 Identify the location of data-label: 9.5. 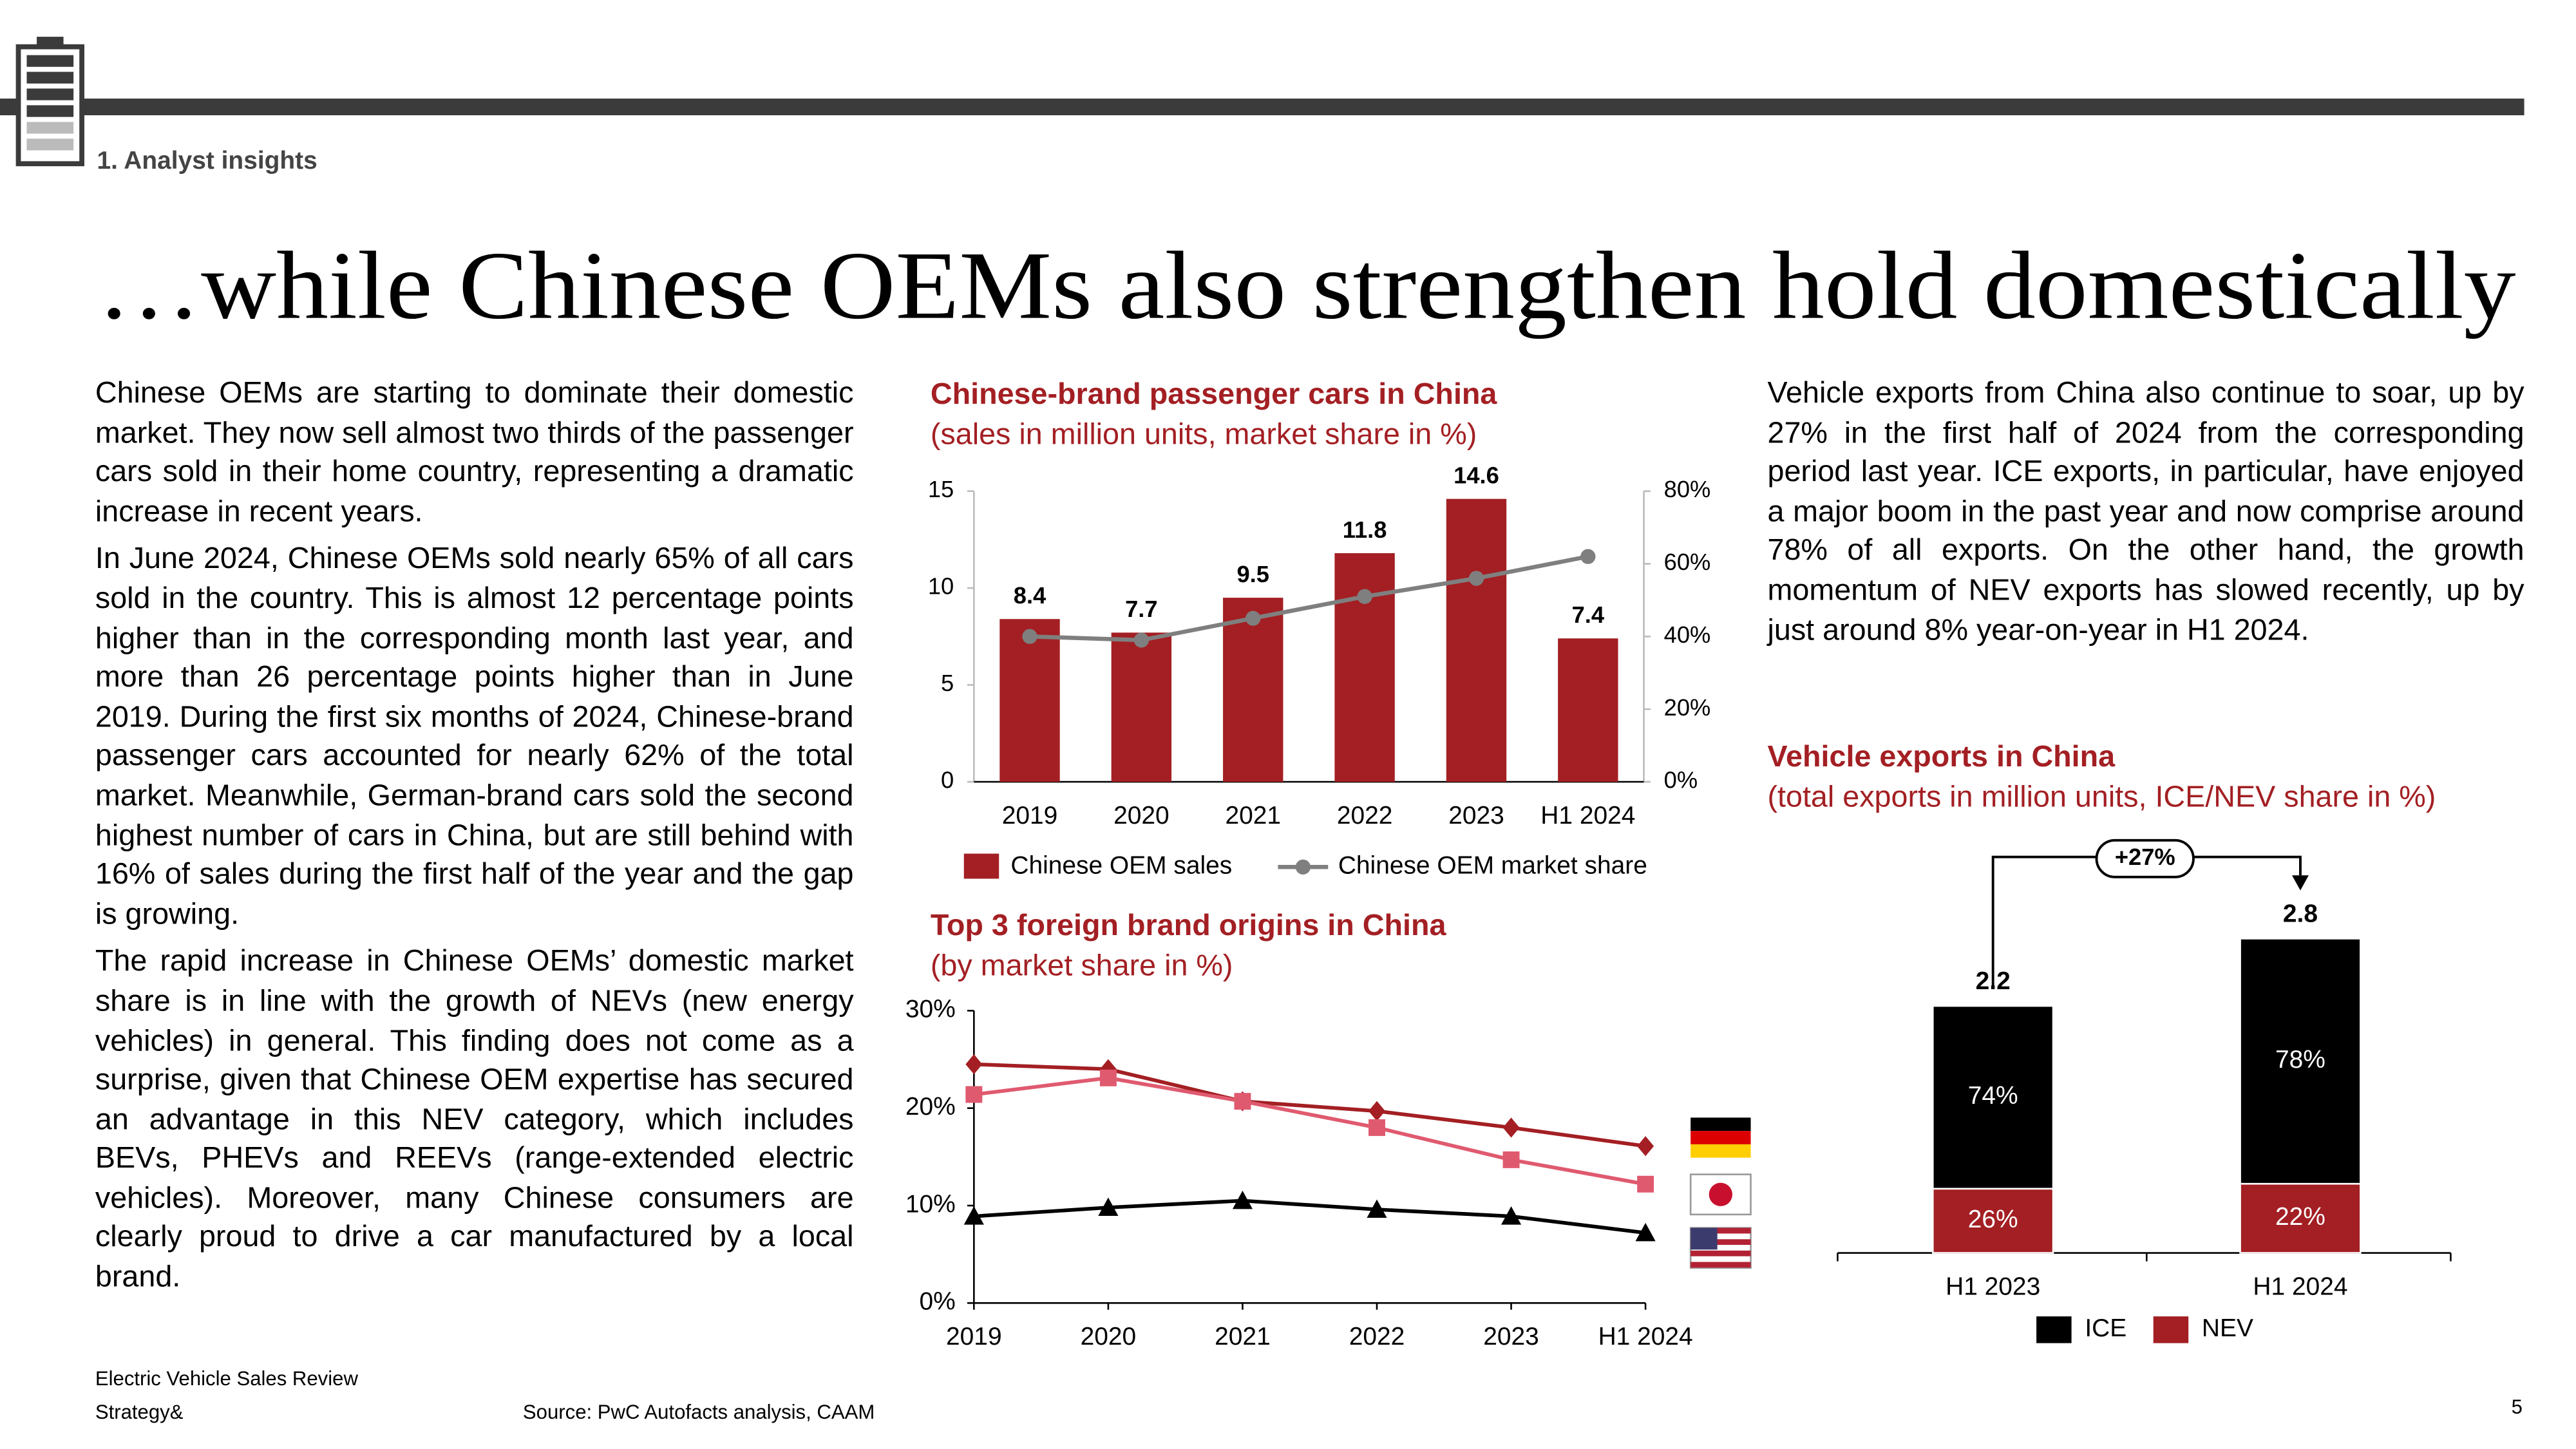
(1253, 574).